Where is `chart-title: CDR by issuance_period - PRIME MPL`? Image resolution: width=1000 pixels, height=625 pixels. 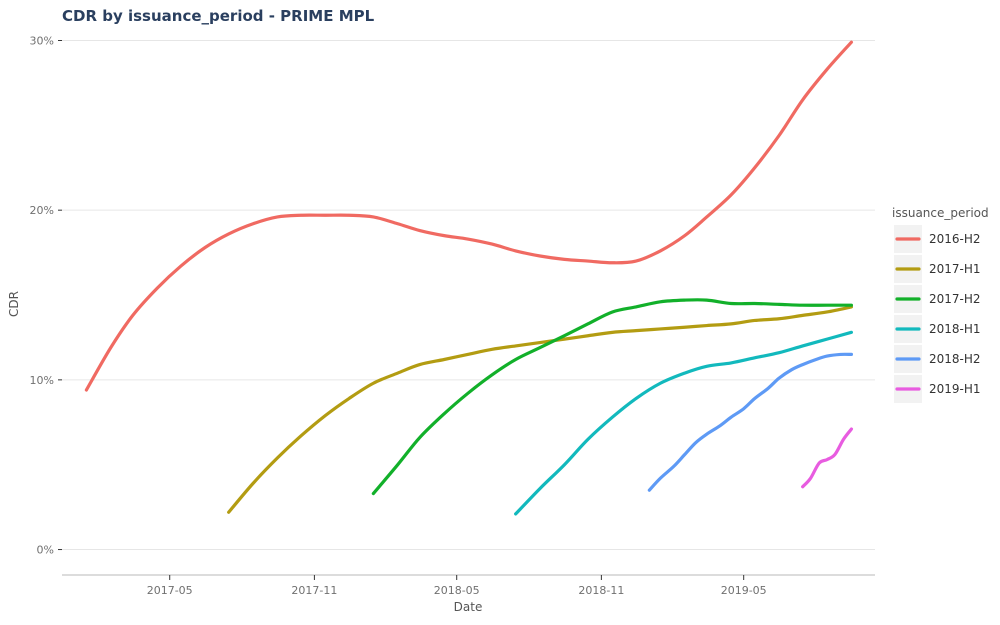
chart-title: CDR by issuance_period - PRIME MPL is located at coordinates (218, 16).